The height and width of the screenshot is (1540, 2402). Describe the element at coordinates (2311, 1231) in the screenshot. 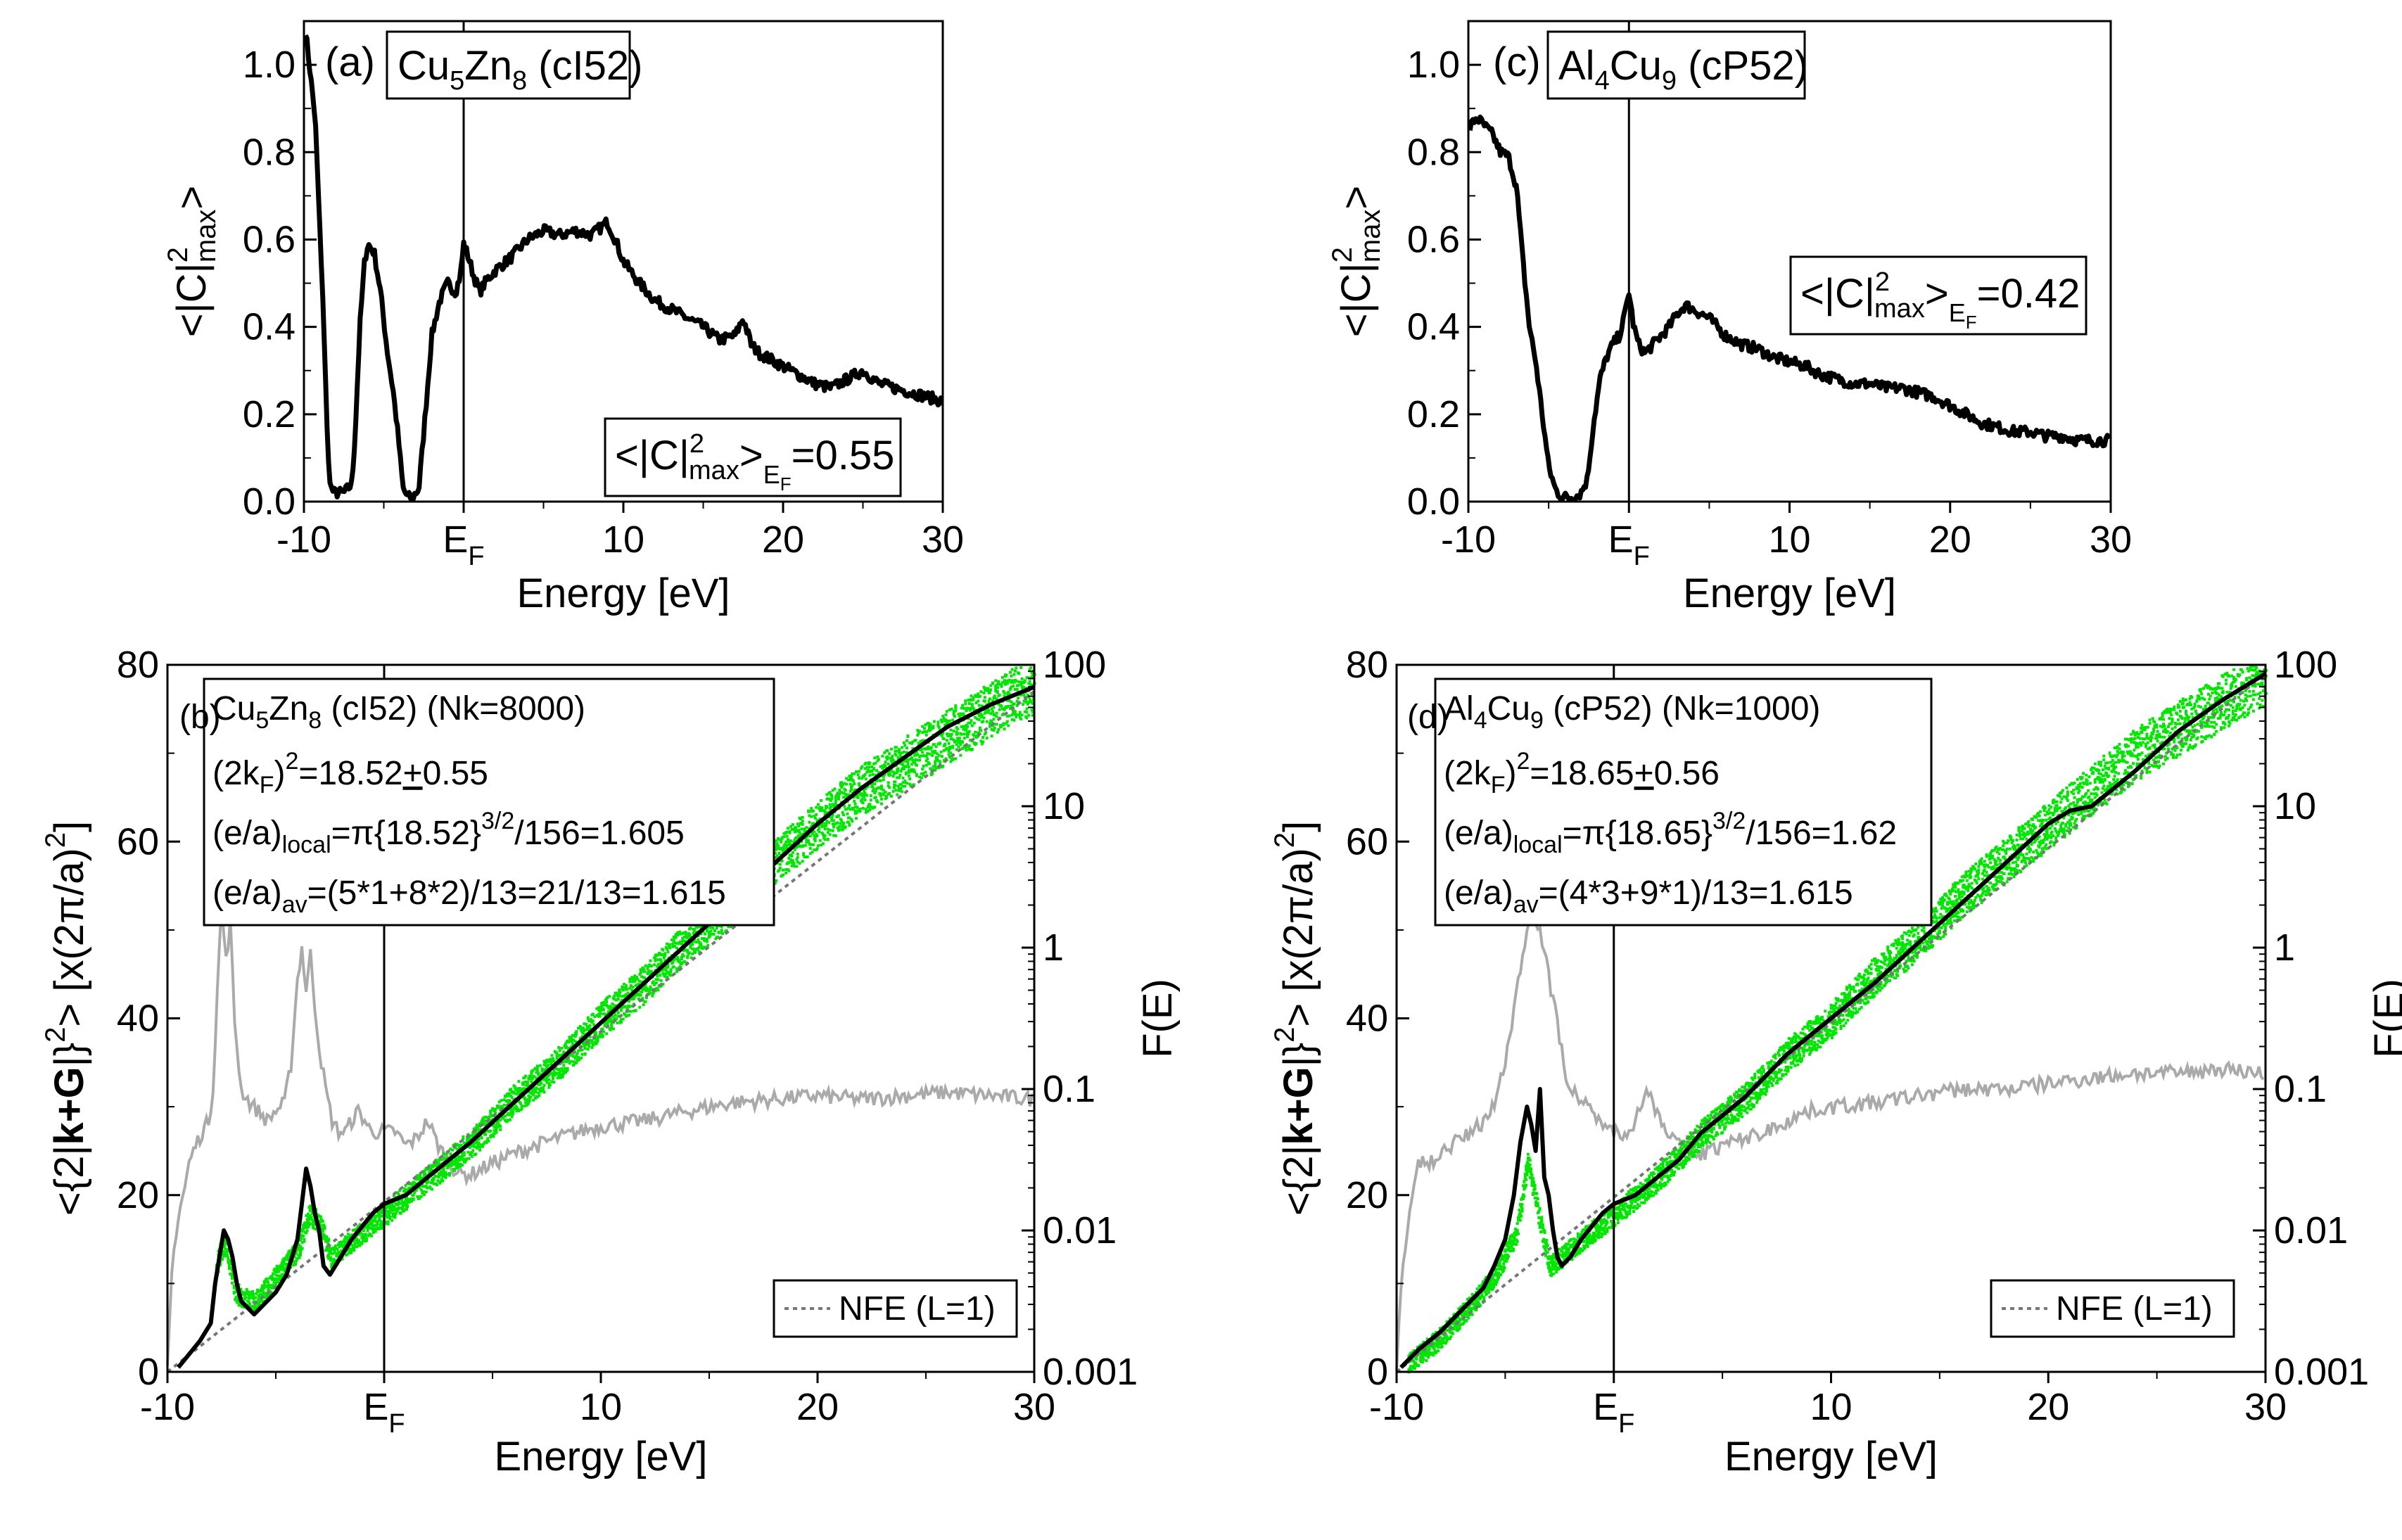

I see `y2-tick-label: 0.01` at that location.